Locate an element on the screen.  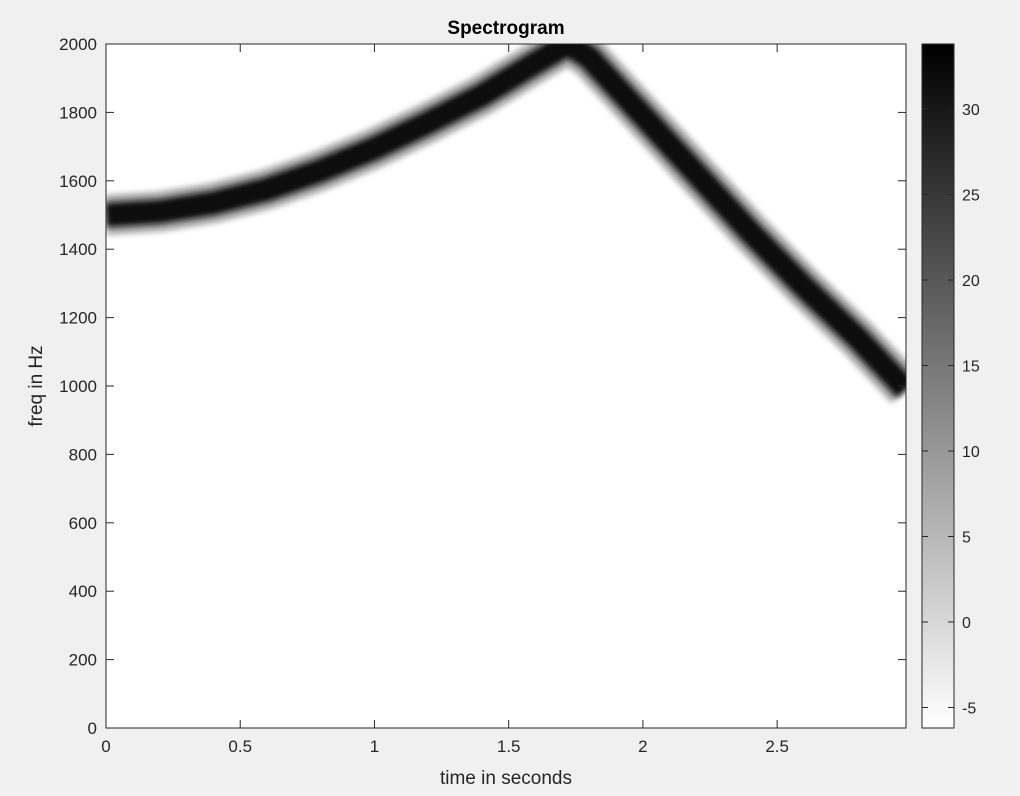
colorbar-tick-label: 20 is located at coordinates (971, 281).